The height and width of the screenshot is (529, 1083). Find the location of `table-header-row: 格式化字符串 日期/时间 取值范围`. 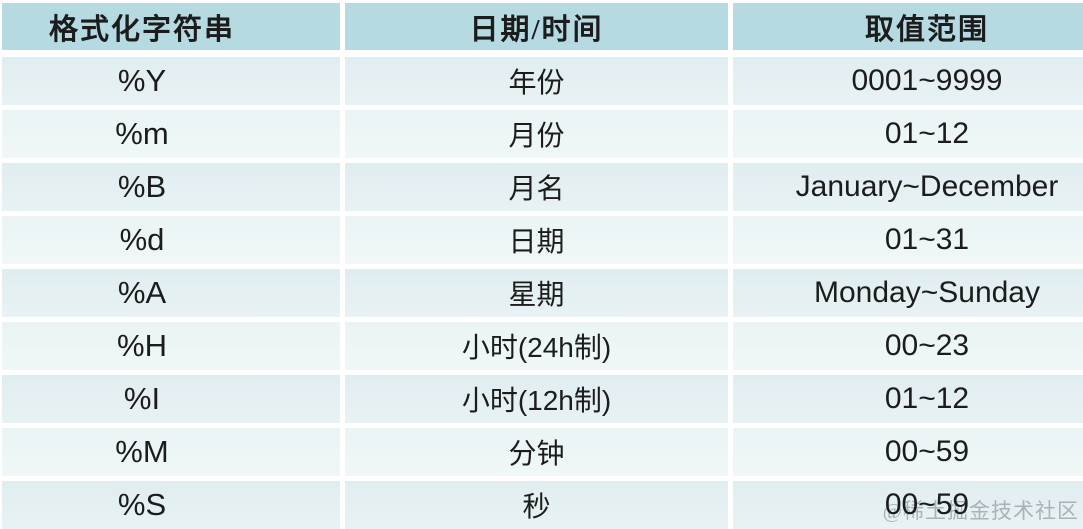

table-header-row: 格式化字符串 日期/时间 取值范围 is located at coordinates (542, 26).